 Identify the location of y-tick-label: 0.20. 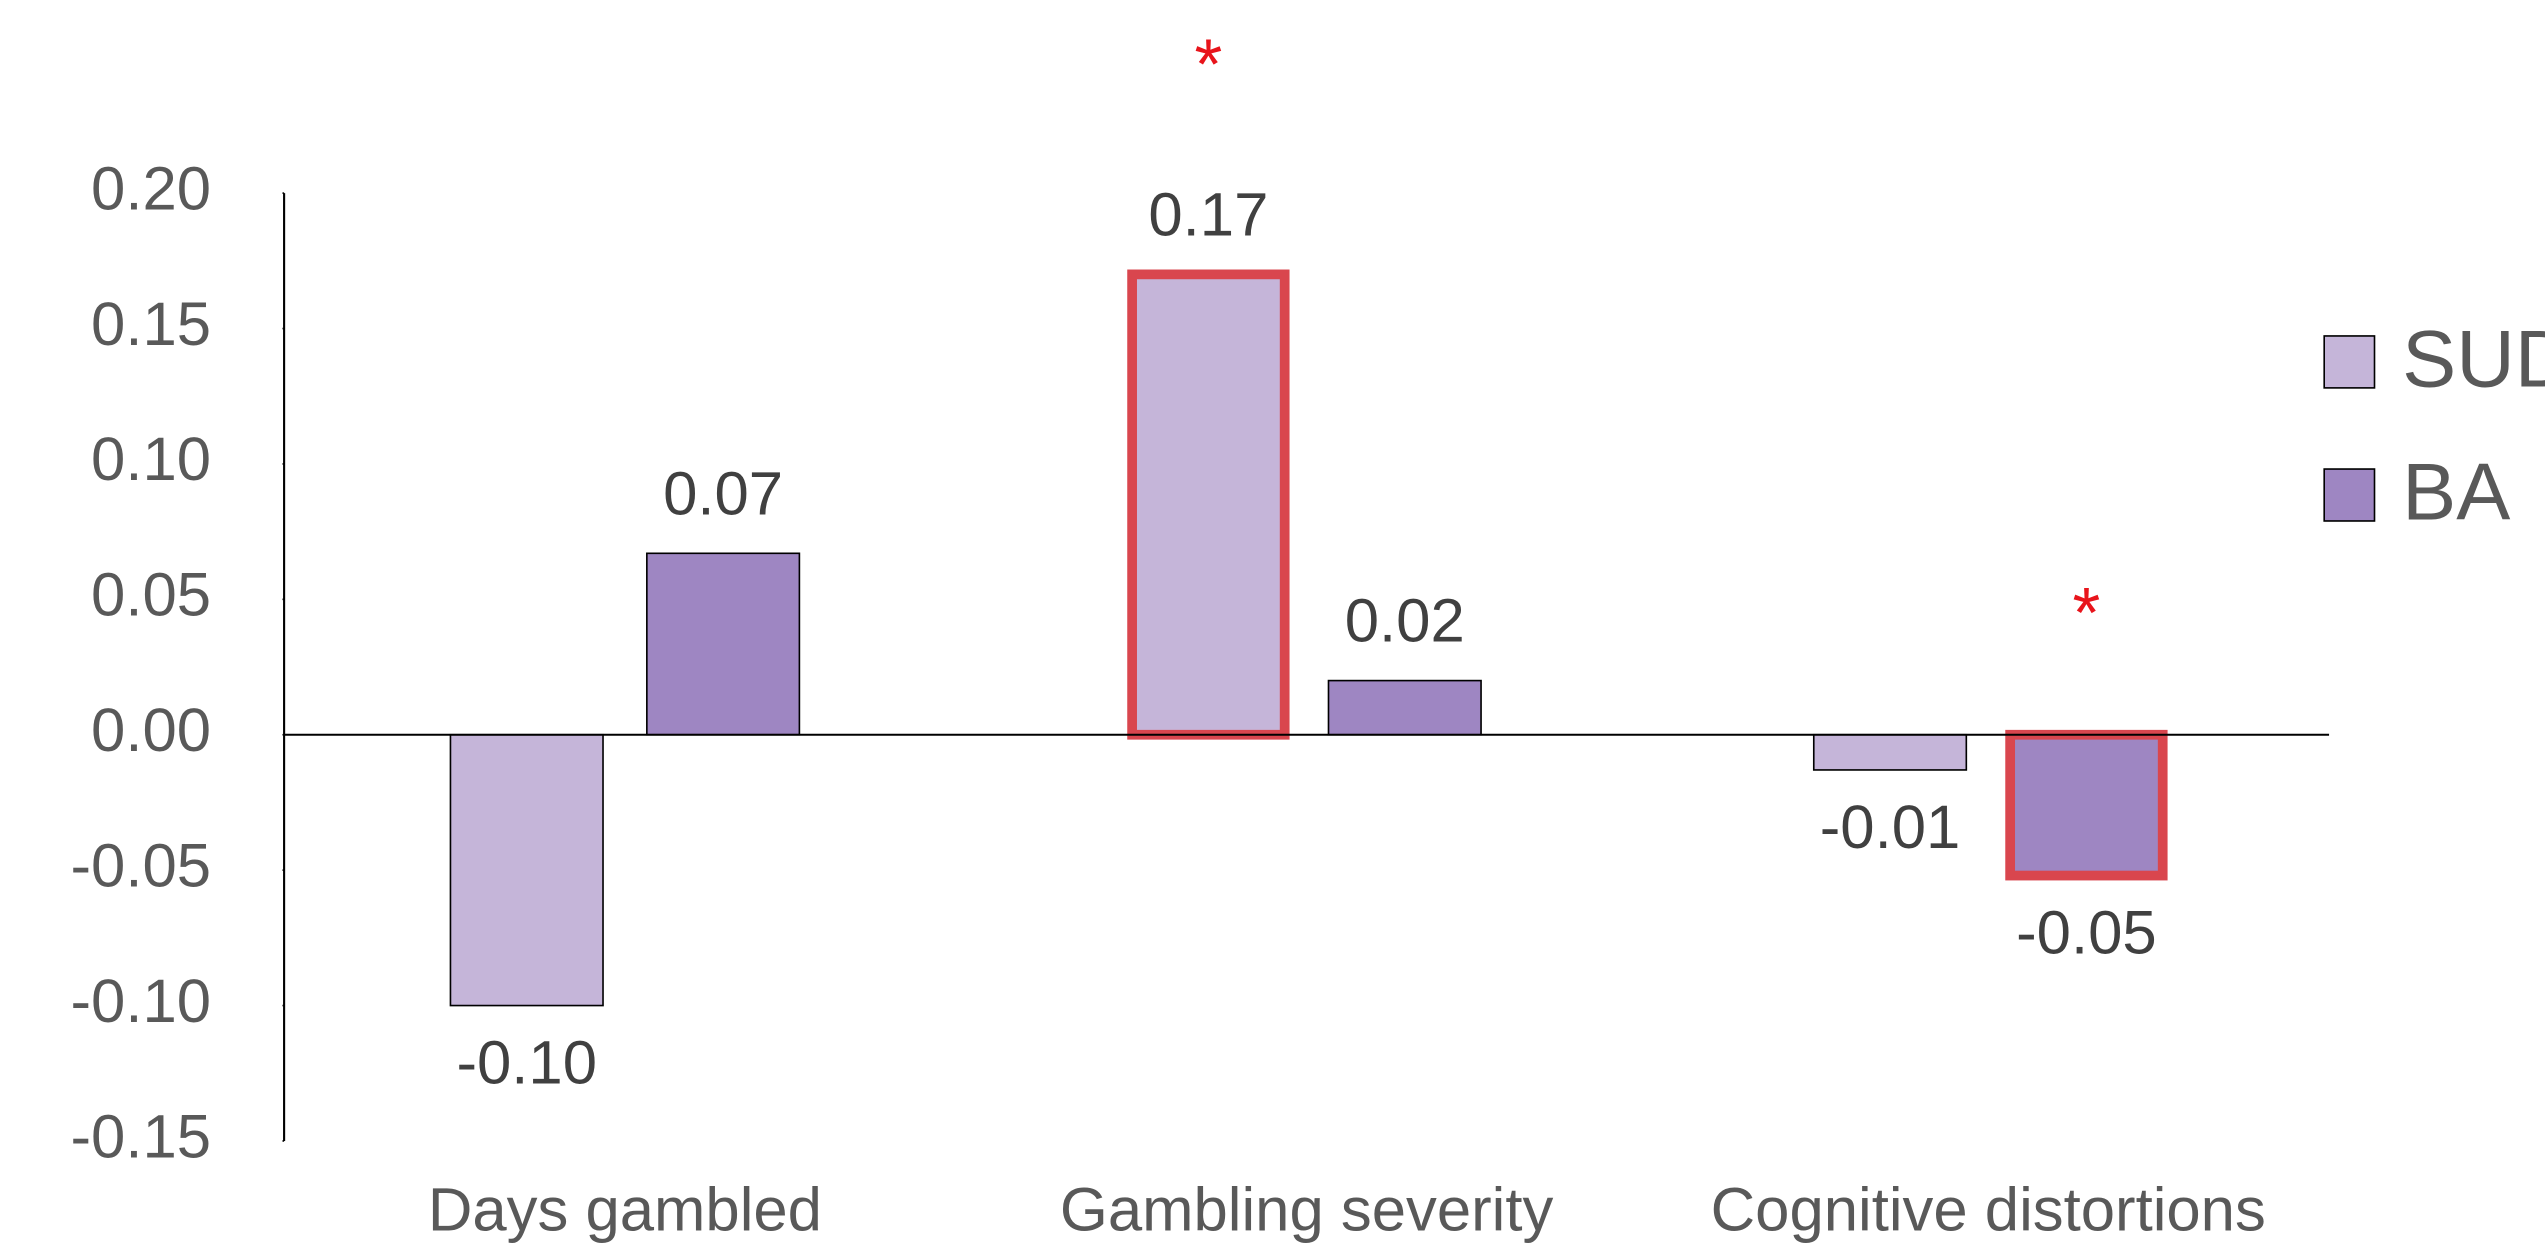
(151, 188).